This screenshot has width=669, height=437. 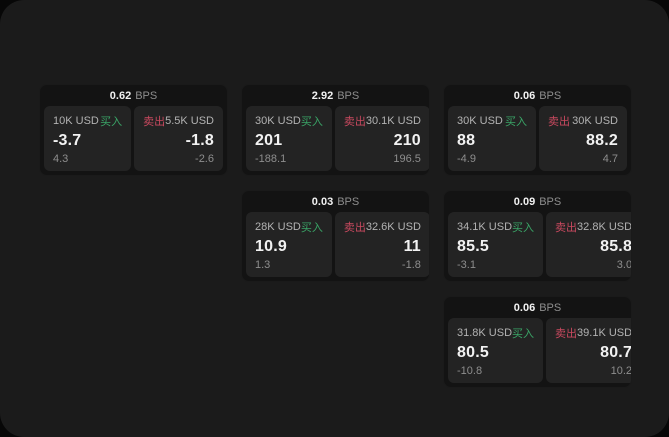 What do you see at coordinates (393, 227) in the screenshot?
I see `sell-amount: 32.6K USD` at bounding box center [393, 227].